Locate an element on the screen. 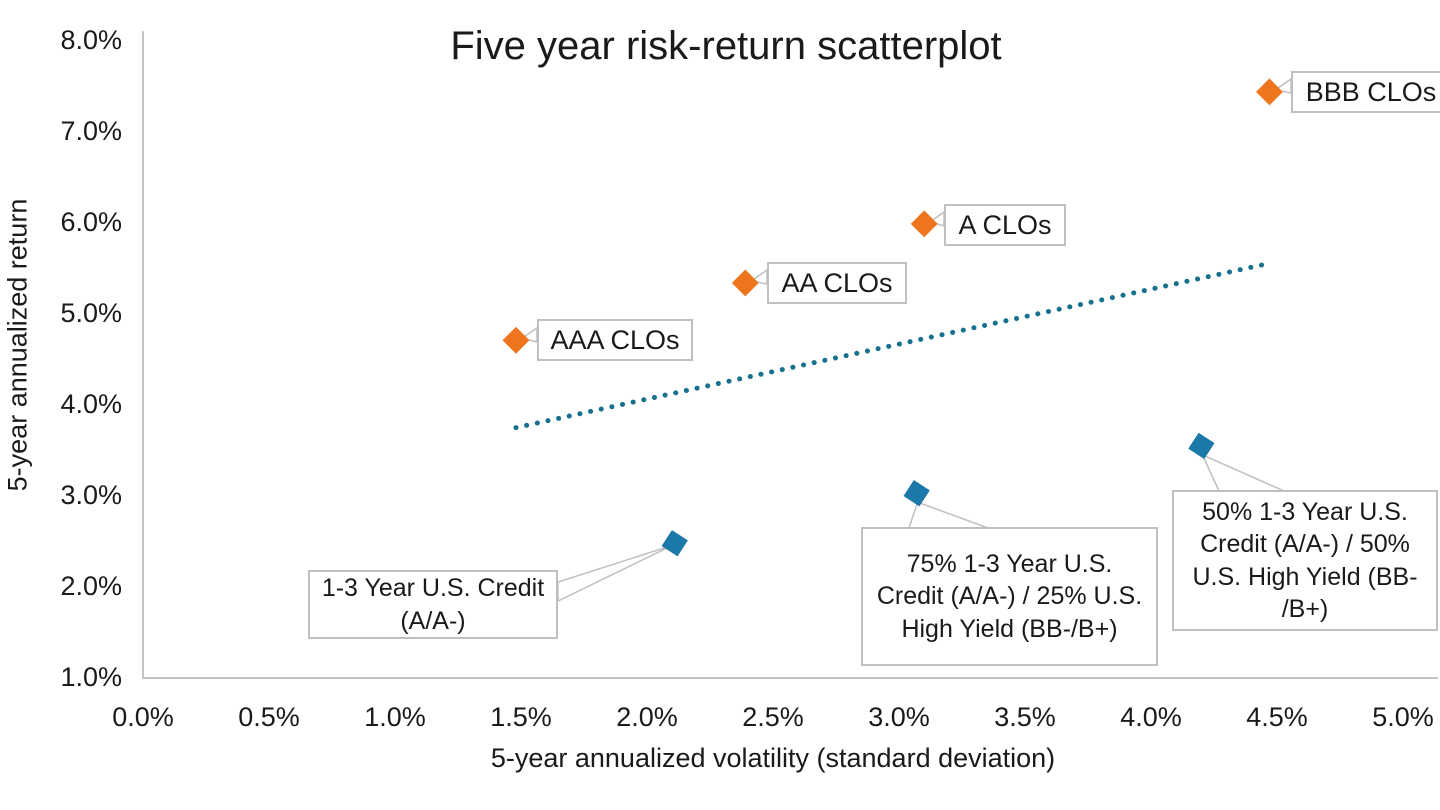 Image resolution: width=1440 pixels, height=810 pixels. y-tick-label: 8.0% is located at coordinates (91, 40).